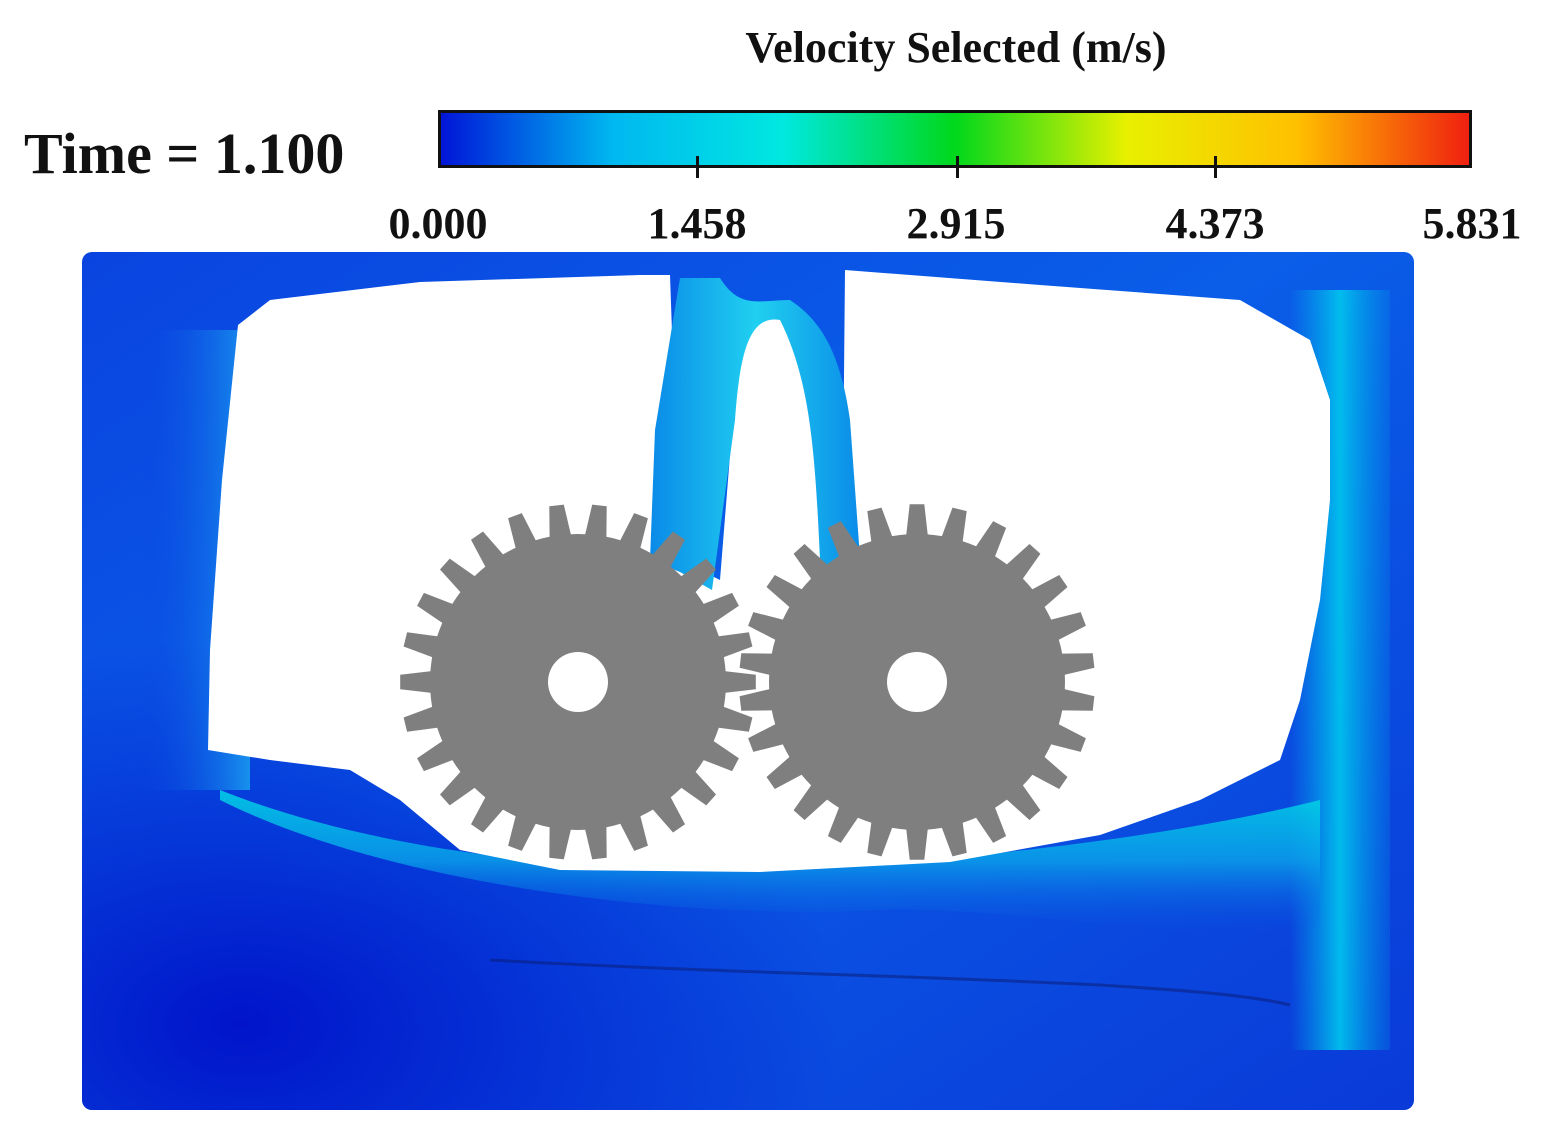 This screenshot has width=1546, height=1142. I want to click on tick-label-2: 2.915, so click(956, 223).